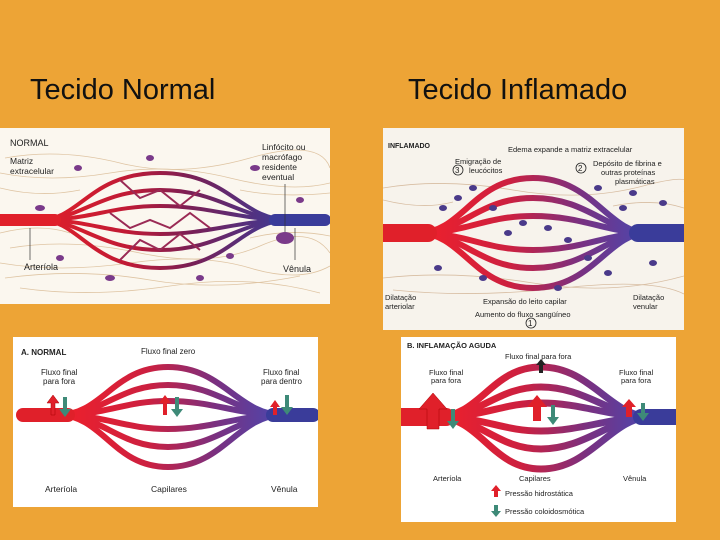 The height and width of the screenshot is (540, 720). Describe the element at coordinates (43, 352) in the screenshot. I see `normal-diagram-title: A. NORMAL` at that location.